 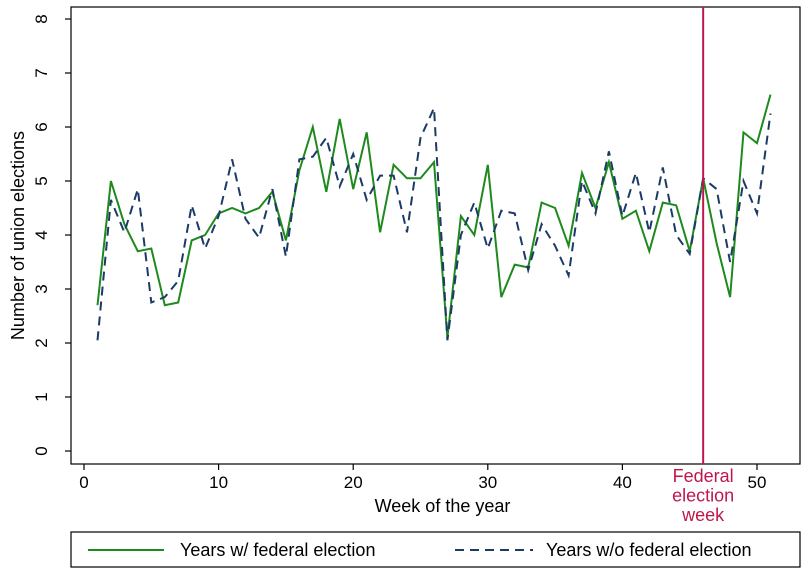 What do you see at coordinates (41, 450) in the screenshot?
I see `y-tick-label: 0` at bounding box center [41, 450].